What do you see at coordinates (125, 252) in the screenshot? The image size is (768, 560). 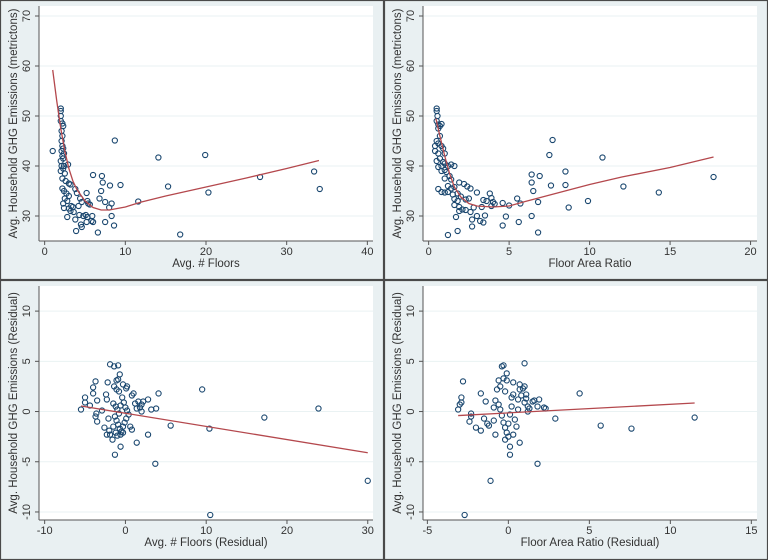 I see `x-tick-label: 10` at bounding box center [125, 252].